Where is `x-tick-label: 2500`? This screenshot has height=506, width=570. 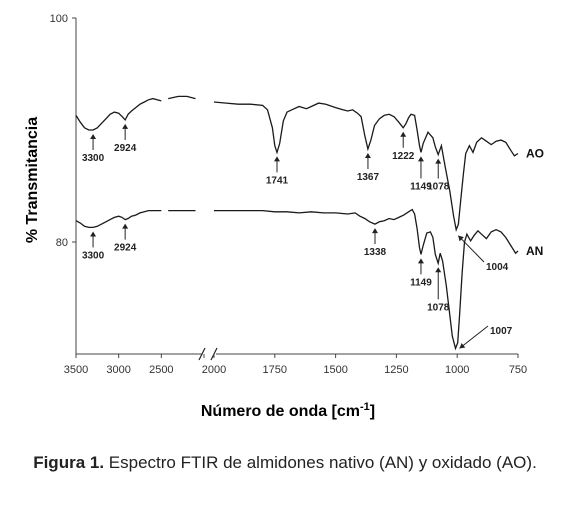 x-tick-label: 2500 is located at coordinates (161, 370).